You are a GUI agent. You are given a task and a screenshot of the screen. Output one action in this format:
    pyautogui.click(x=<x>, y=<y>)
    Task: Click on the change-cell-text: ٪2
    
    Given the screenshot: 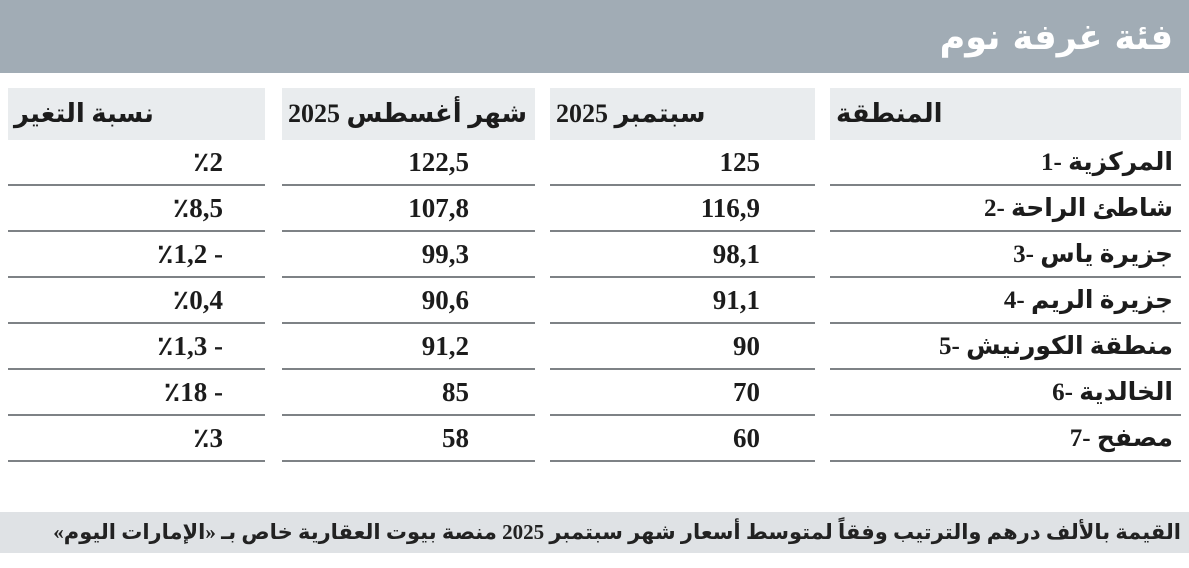 What is the action you would take?
    pyautogui.click(x=208, y=161)
    